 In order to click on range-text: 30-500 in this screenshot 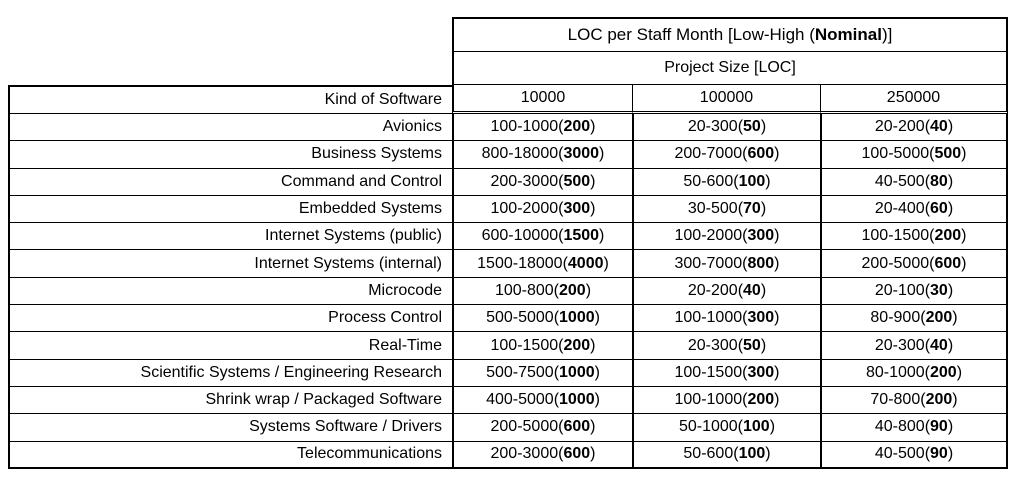, I will do `click(712, 209)`.